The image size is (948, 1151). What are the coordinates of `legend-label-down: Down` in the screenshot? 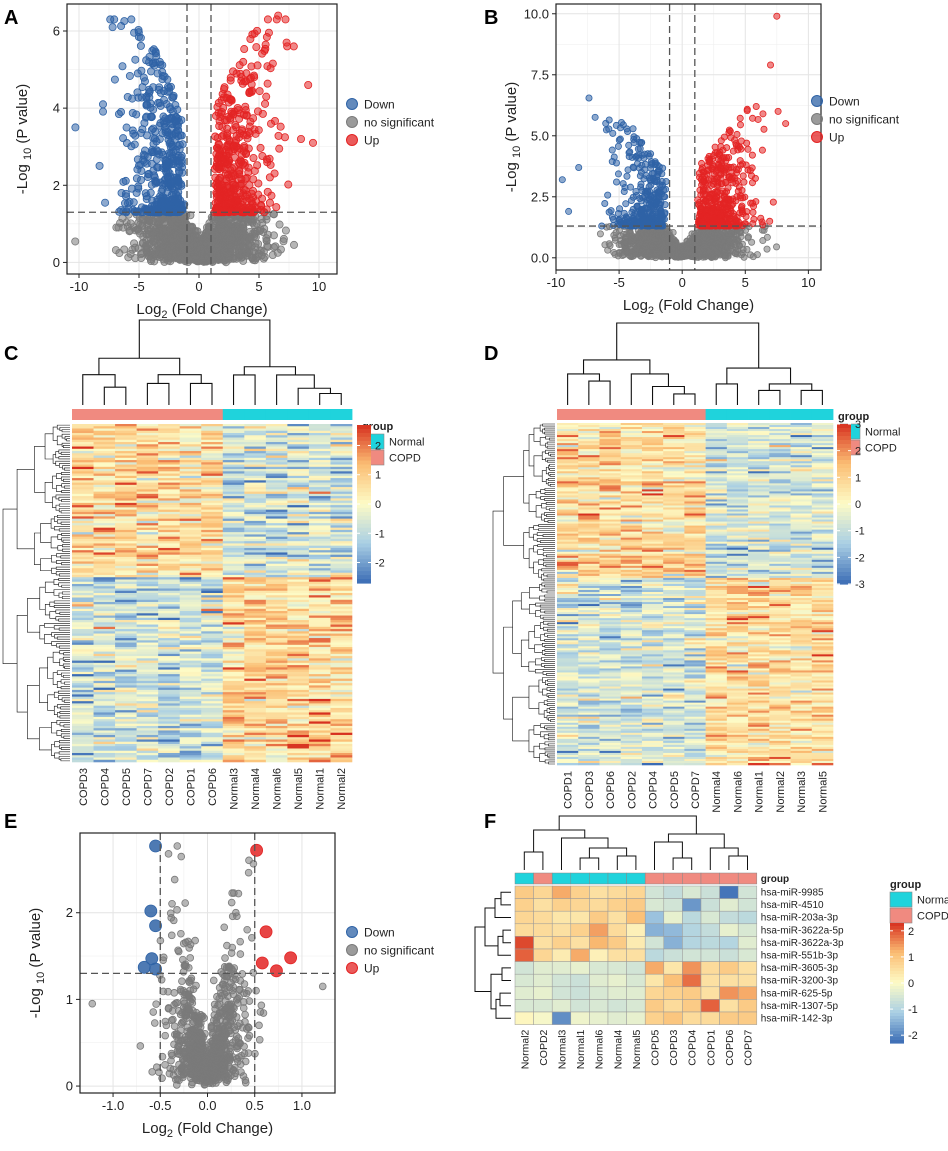 It's located at (844, 102).